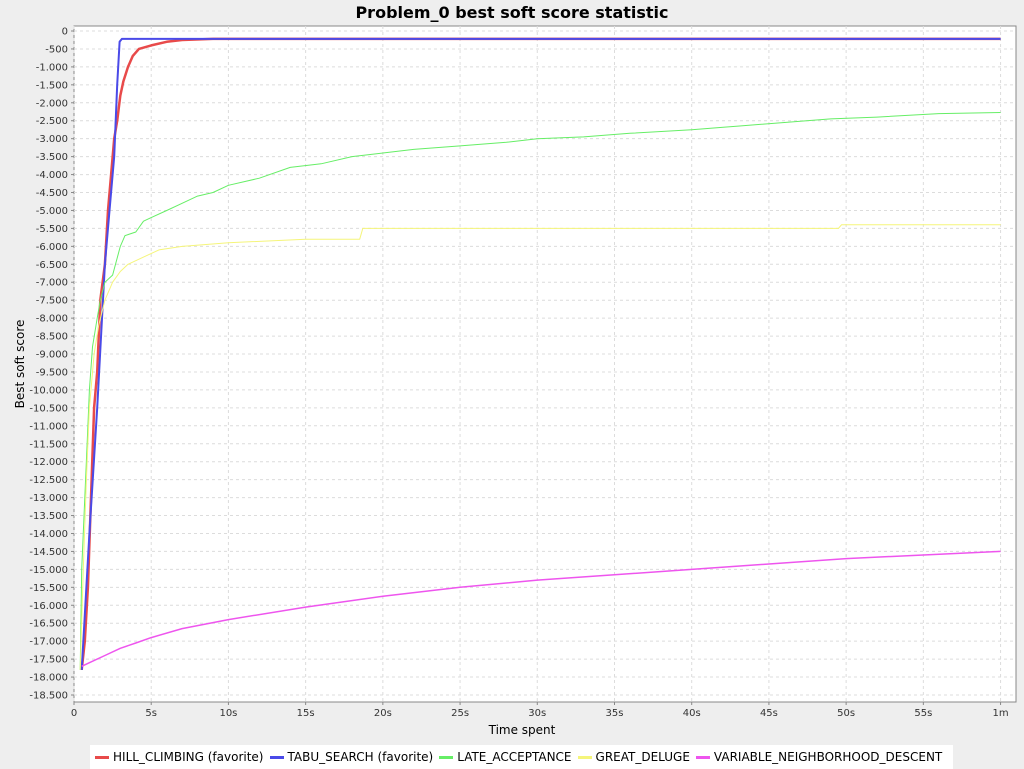  Describe the element at coordinates (48, 534) in the screenshot. I see `y-tick-label: -14.000` at that location.